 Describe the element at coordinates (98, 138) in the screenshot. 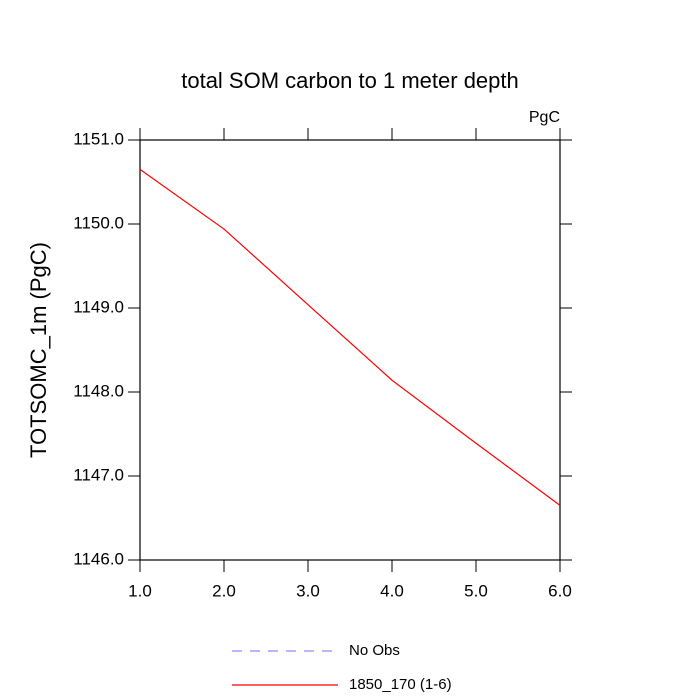

I see `y-tick-label: 1151.0` at that location.